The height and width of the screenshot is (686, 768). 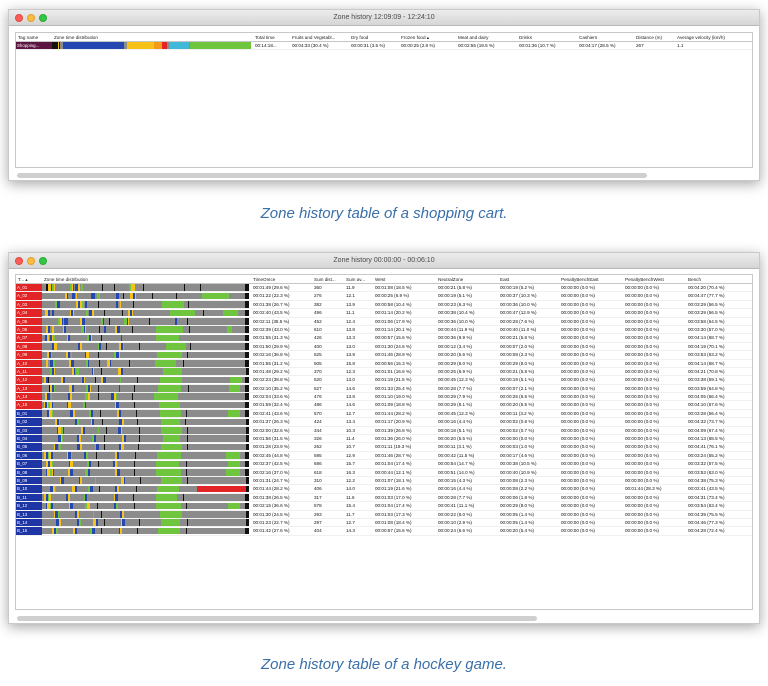 What do you see at coordinates (505, 279) in the screenshot?
I see `column-header: East` at bounding box center [505, 279].